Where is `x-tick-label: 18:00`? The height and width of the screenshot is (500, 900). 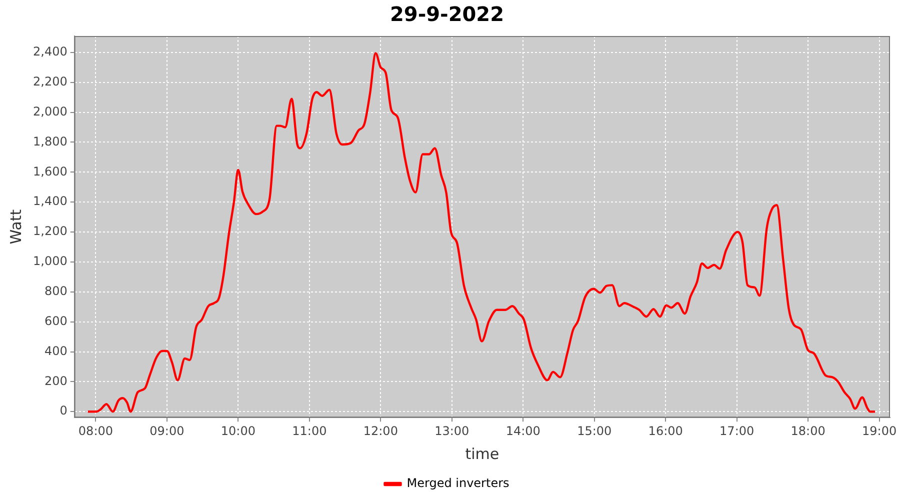
x-tick-label: 18:00 is located at coordinates (808, 431).